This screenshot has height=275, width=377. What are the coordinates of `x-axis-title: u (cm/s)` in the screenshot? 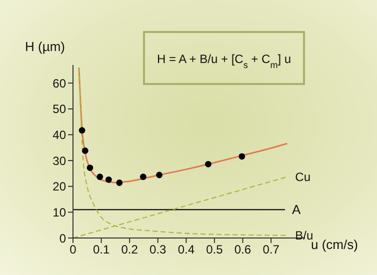 It's located at (334, 244).